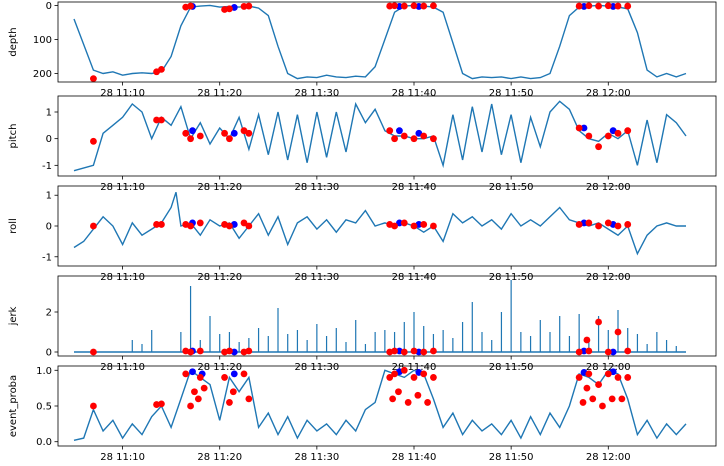 The width and height of the screenshot is (724, 466). Describe the element at coordinates (49, 313) in the screenshot. I see `y-tick-label: 2` at that location.